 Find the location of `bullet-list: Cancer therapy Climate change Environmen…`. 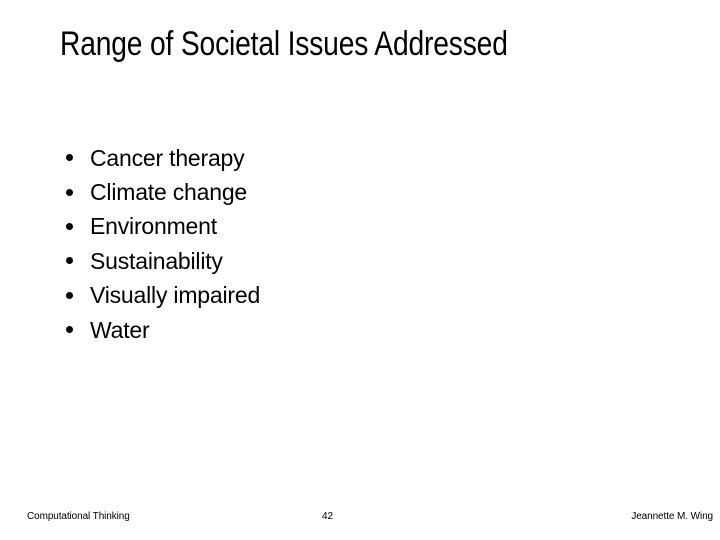

bullet-list: Cancer therapy Climate change Environmen… is located at coordinates (160, 244).